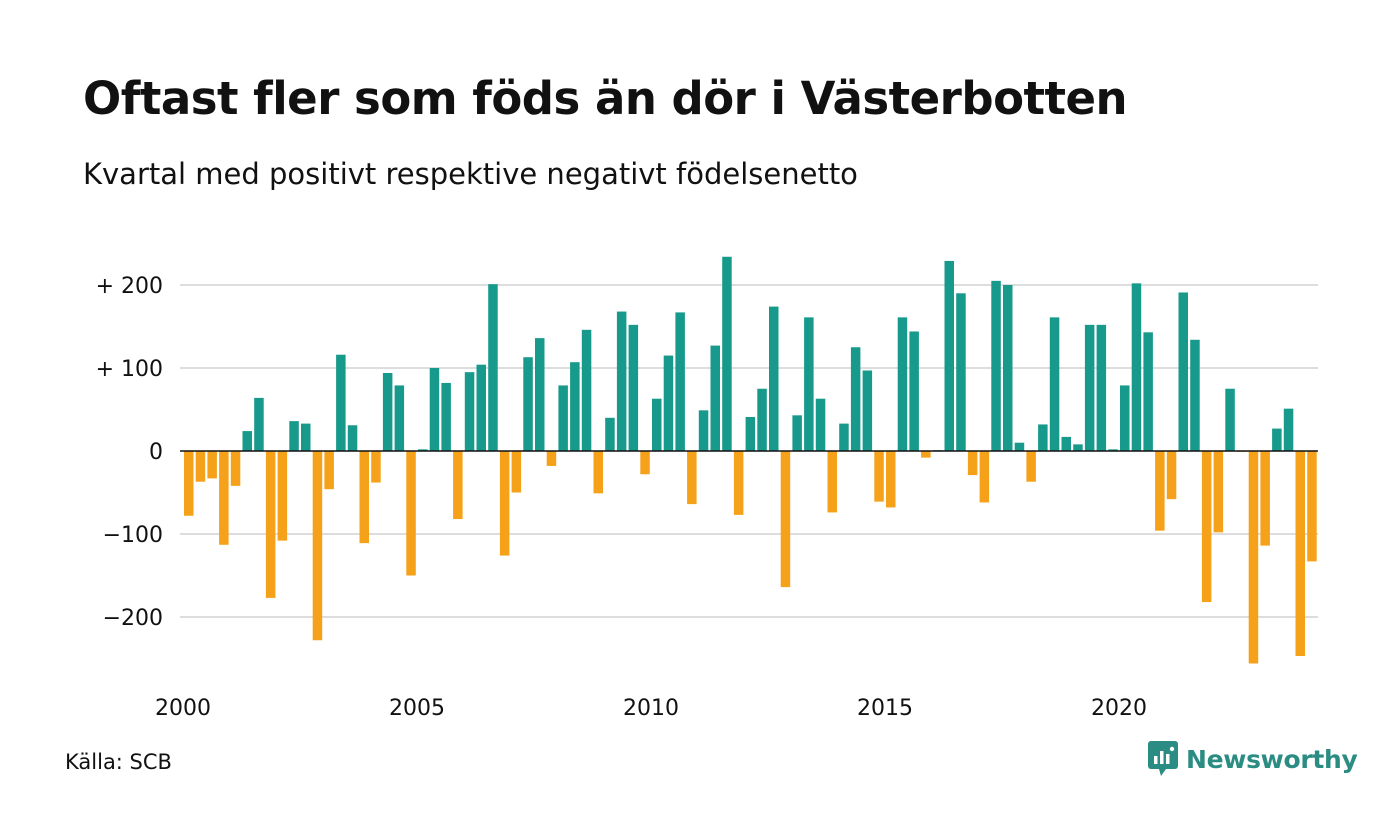 The height and width of the screenshot is (840, 1400). Describe the element at coordinates (133, 618) in the screenshot. I see `y-tick-label: −200` at that location.